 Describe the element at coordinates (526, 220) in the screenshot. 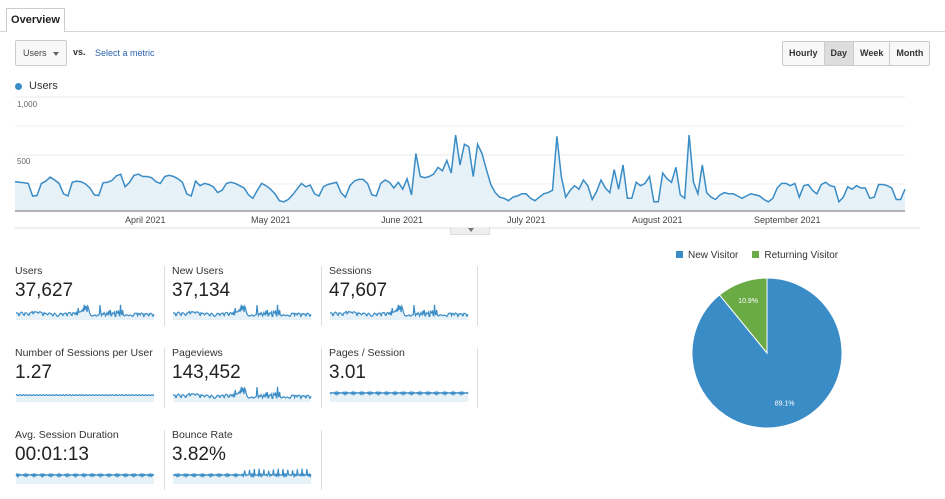

I see `x-tick-july: July 2021` at that location.